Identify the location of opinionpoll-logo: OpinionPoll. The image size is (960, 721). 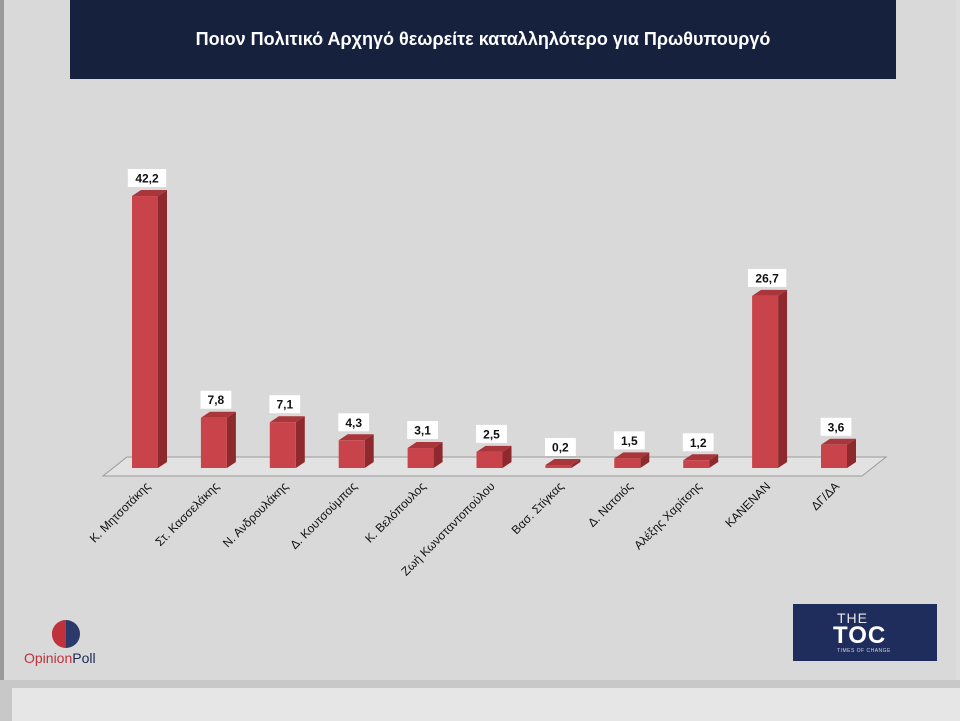
(74, 645).